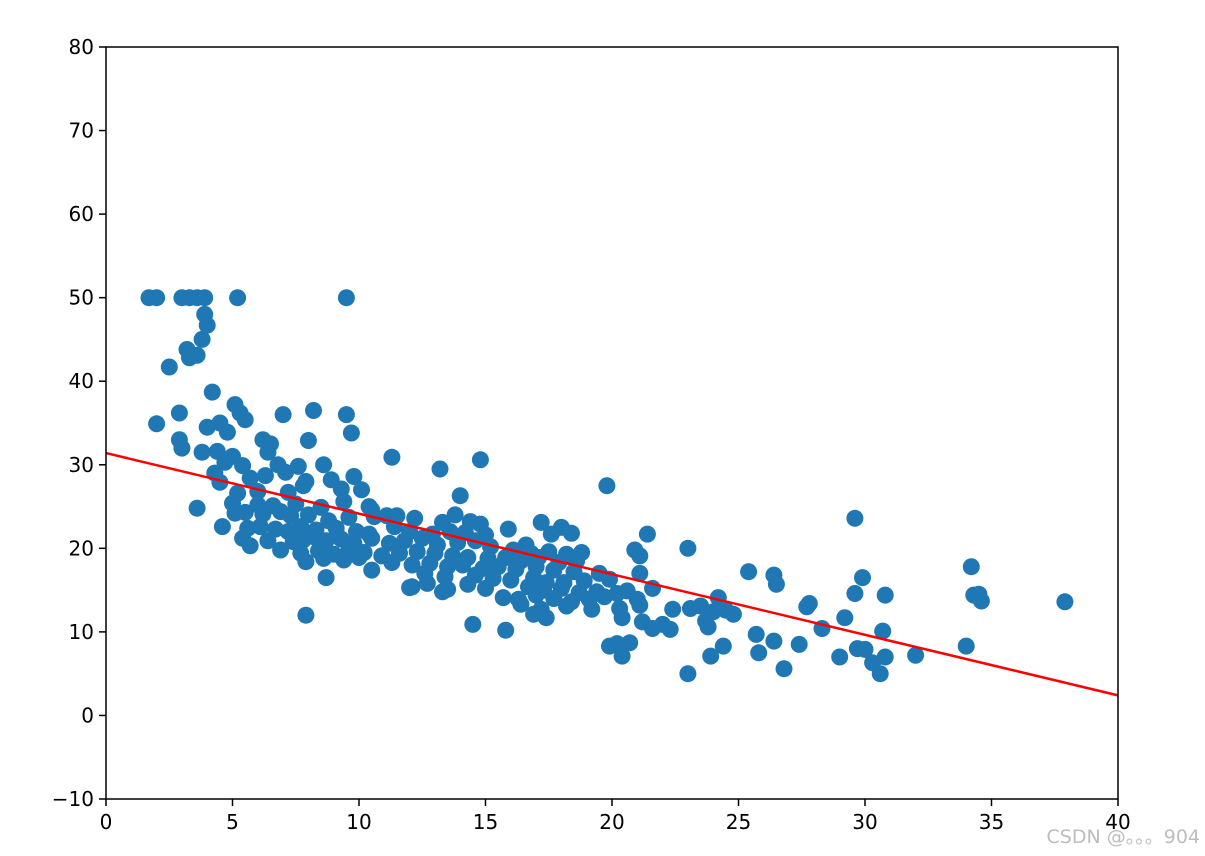  What do you see at coordinates (232, 822) in the screenshot?
I see `x-tick-label: 5` at bounding box center [232, 822].